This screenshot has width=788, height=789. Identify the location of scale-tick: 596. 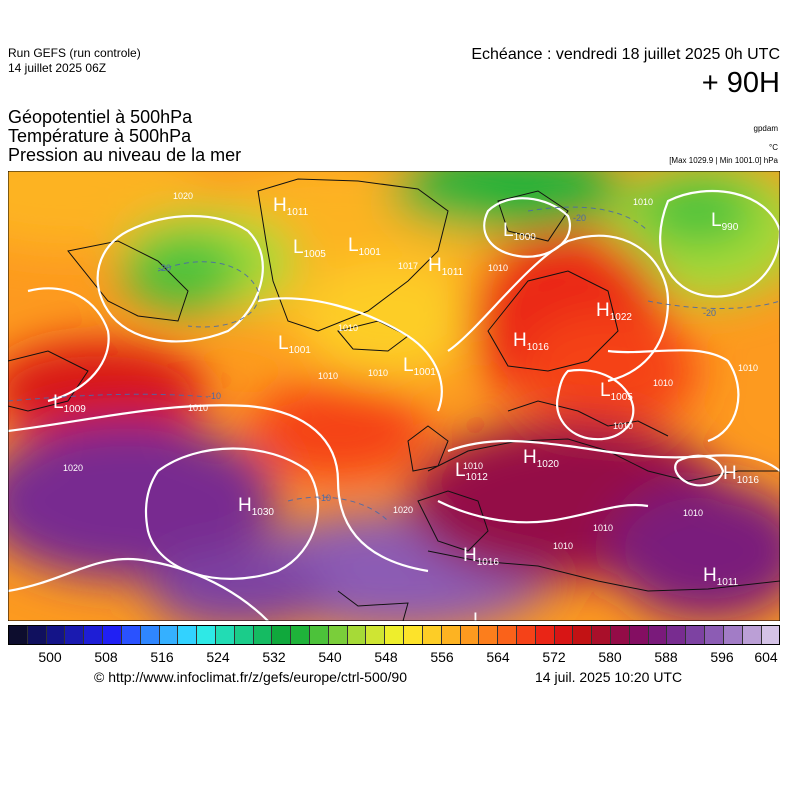
(722, 657).